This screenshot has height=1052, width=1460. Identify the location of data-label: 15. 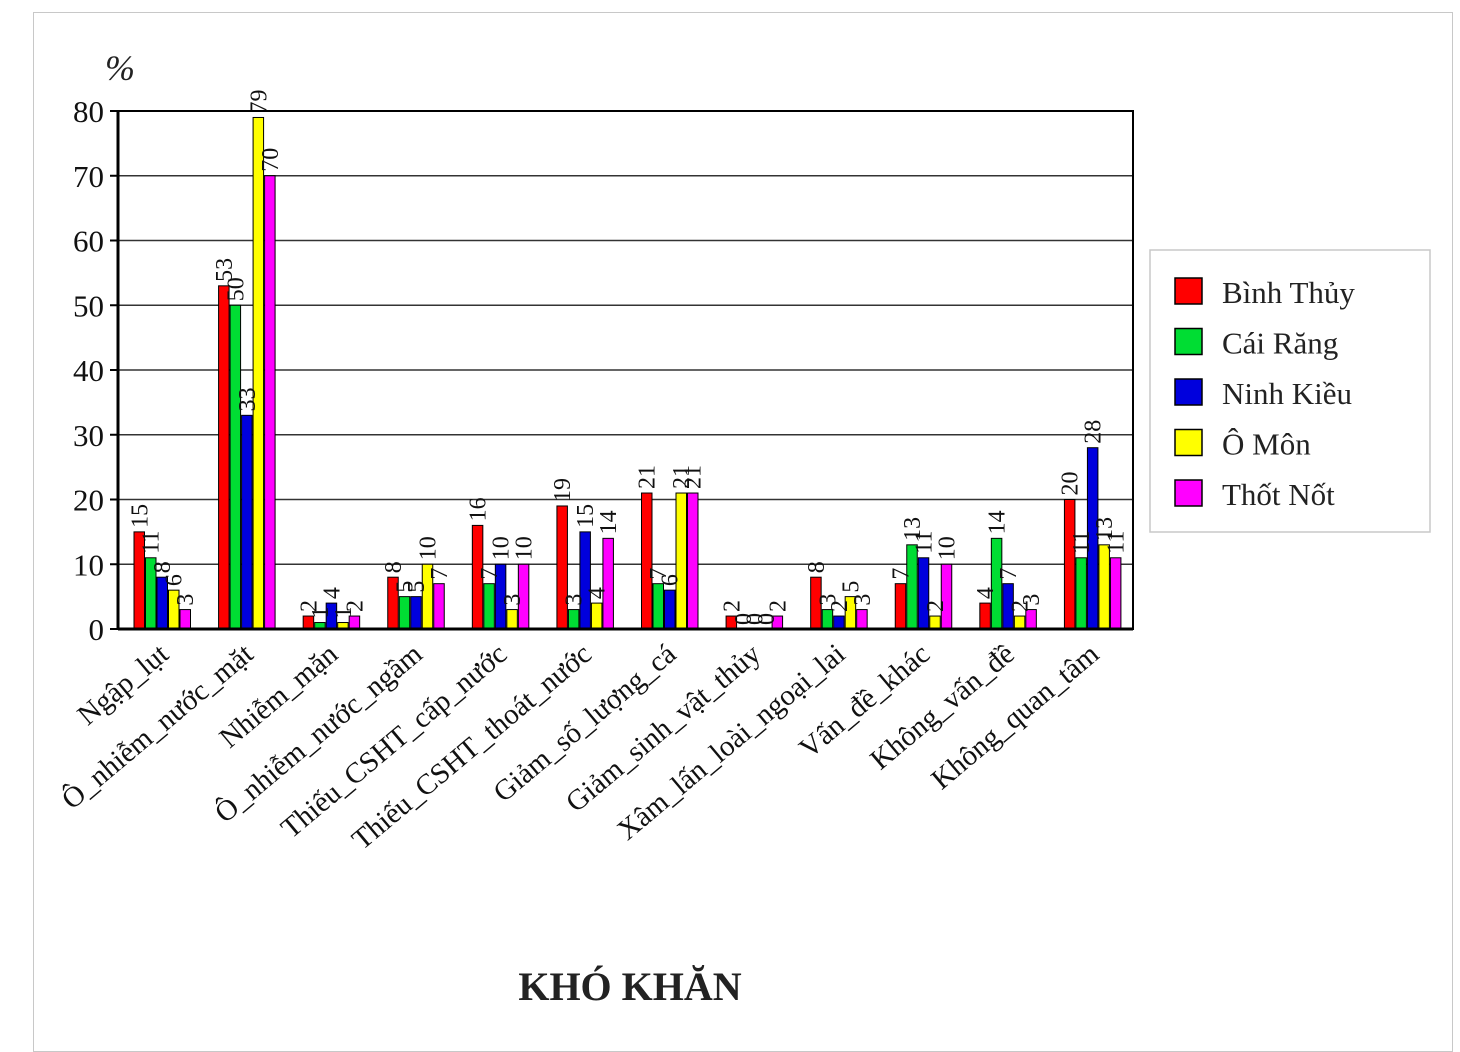
(140, 516).